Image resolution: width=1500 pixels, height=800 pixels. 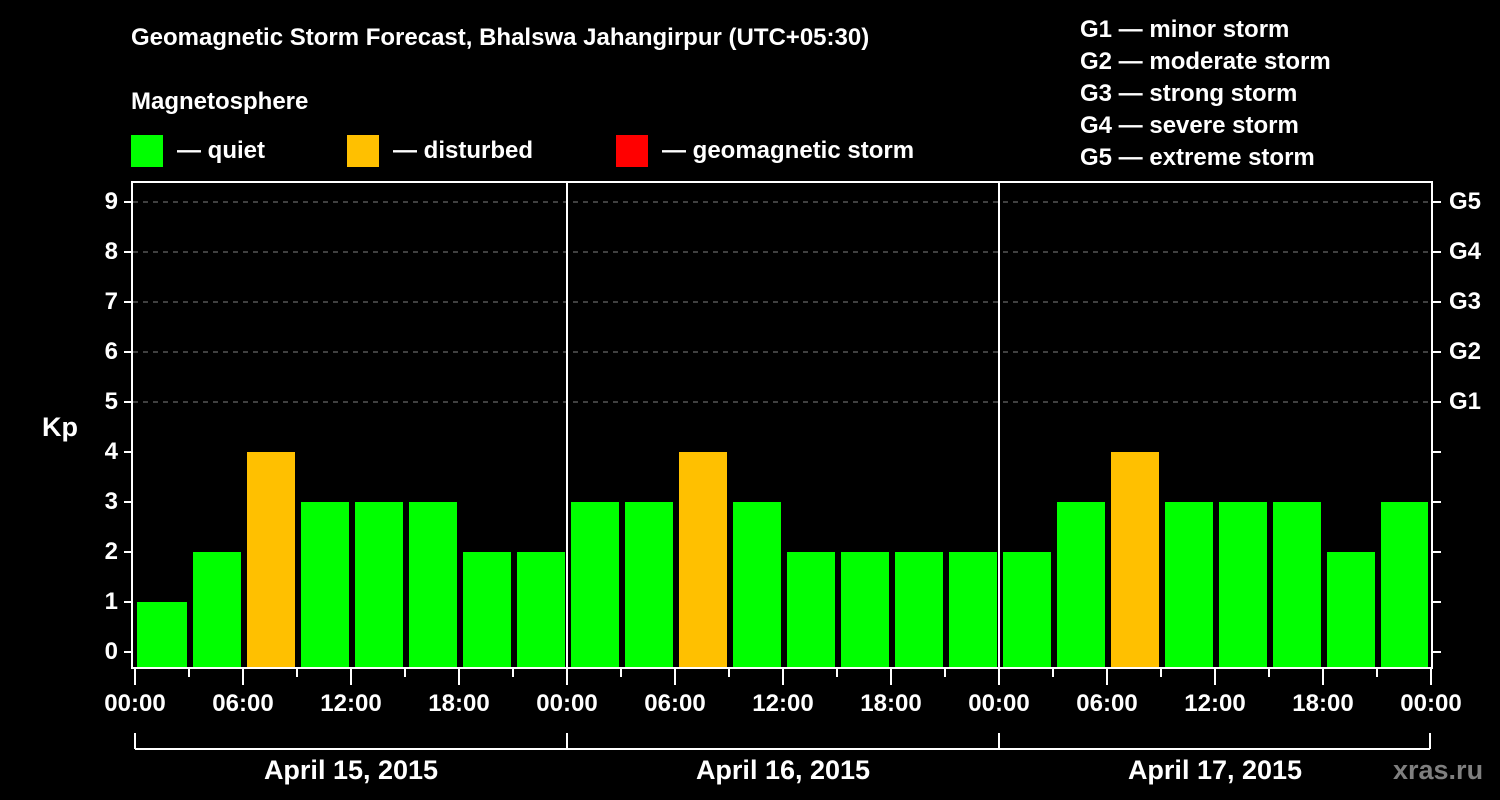 What do you see at coordinates (220, 101) in the screenshot?
I see `legend-title: Magnetosphere` at bounding box center [220, 101].